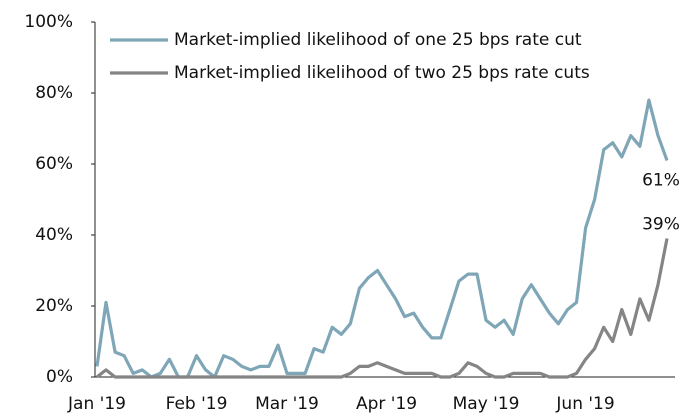 This screenshot has height=415, width=683. Describe the element at coordinates (197, 404) in the screenshot. I see `x-tick-label: Feb '19` at that location.